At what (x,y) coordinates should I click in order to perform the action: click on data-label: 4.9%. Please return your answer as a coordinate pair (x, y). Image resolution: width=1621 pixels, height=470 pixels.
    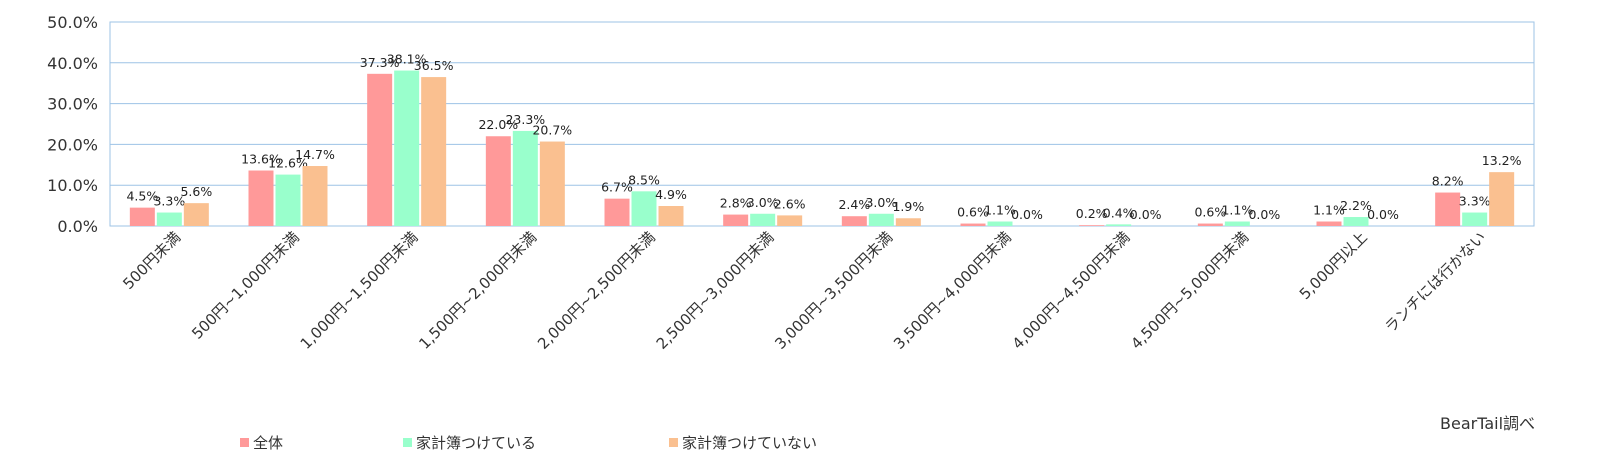
    Looking at the image, I should click on (671, 194).